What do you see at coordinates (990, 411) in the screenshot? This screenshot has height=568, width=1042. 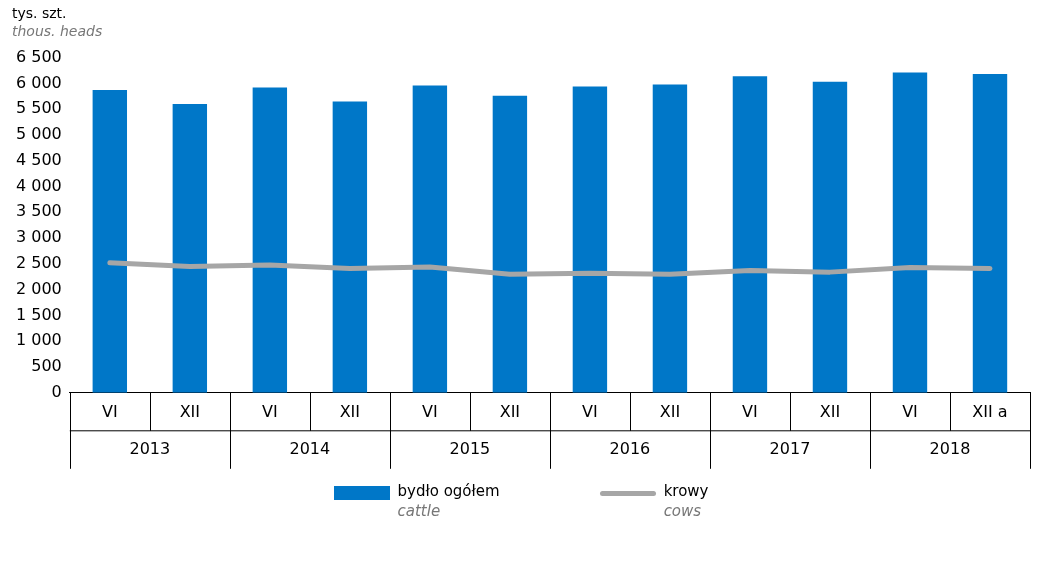 I see `x-tick-label: XII a` at bounding box center [990, 411].